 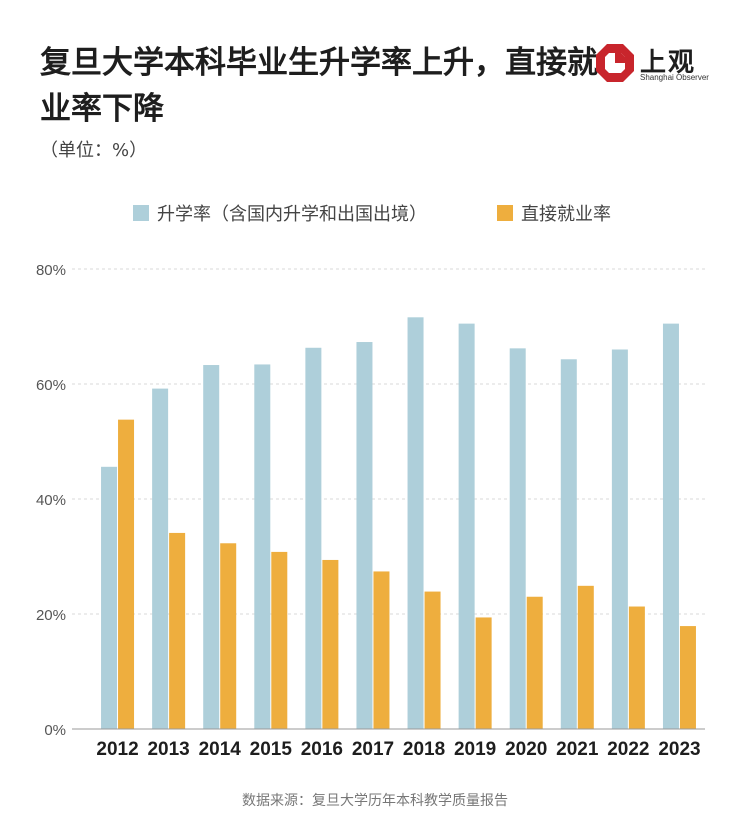 What do you see at coordinates (526, 749) in the screenshot?
I see `x-tick-label: 2020` at bounding box center [526, 749].